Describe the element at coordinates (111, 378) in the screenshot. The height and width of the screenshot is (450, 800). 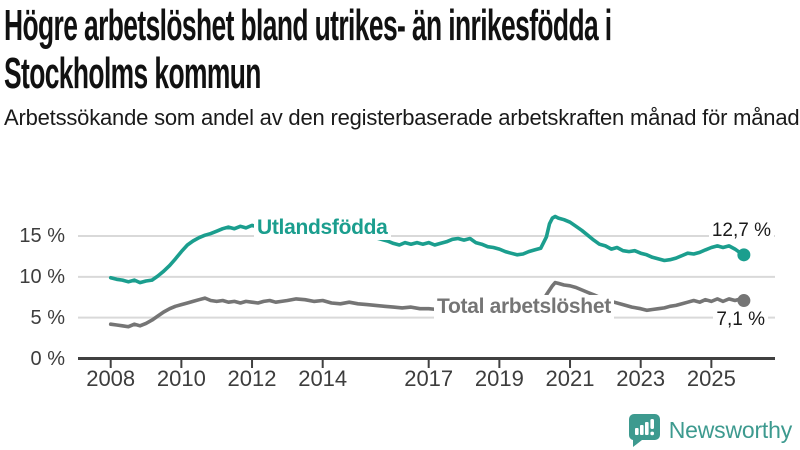
I see `x-axis-tick-label: 2008` at that location.